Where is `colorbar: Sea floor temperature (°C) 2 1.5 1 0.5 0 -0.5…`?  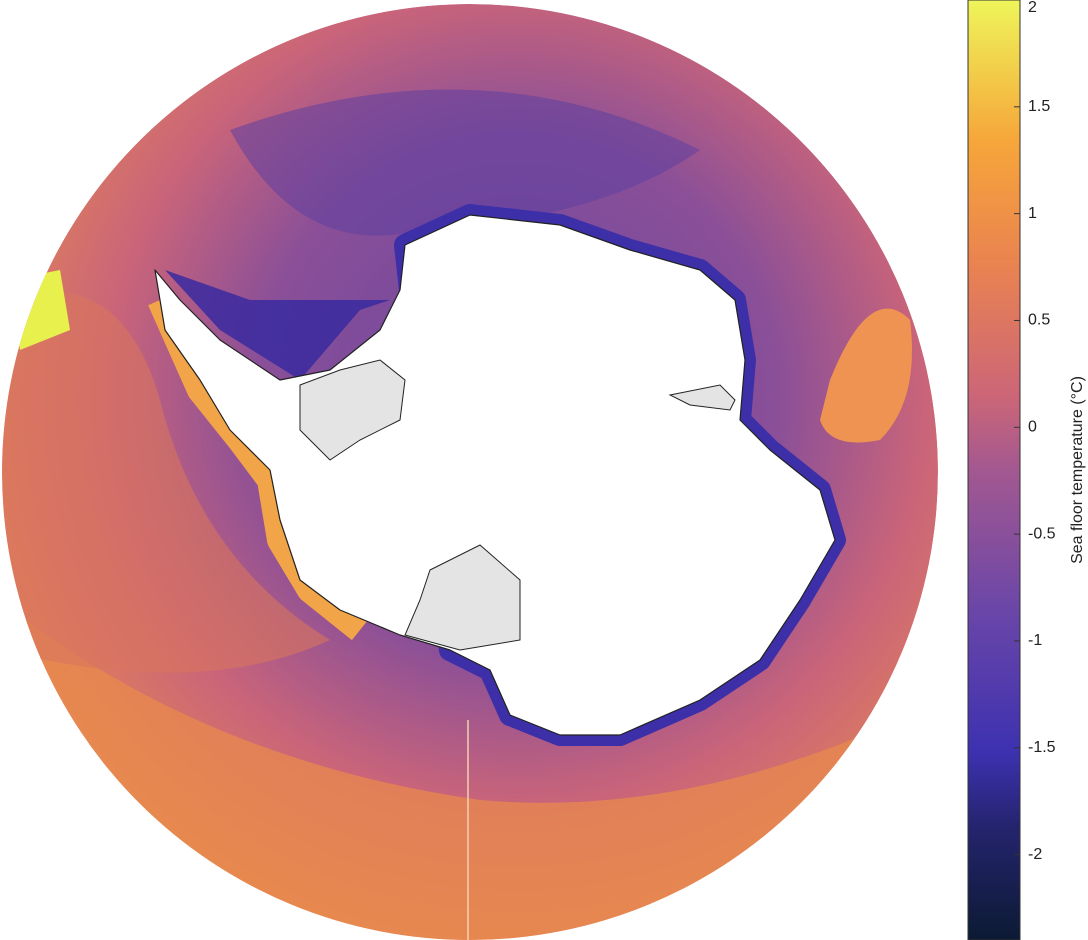 colorbar: Sea floor temperature (°C) 2 1.5 1 0.5 0 -0.5… is located at coordinates (1026, 470).